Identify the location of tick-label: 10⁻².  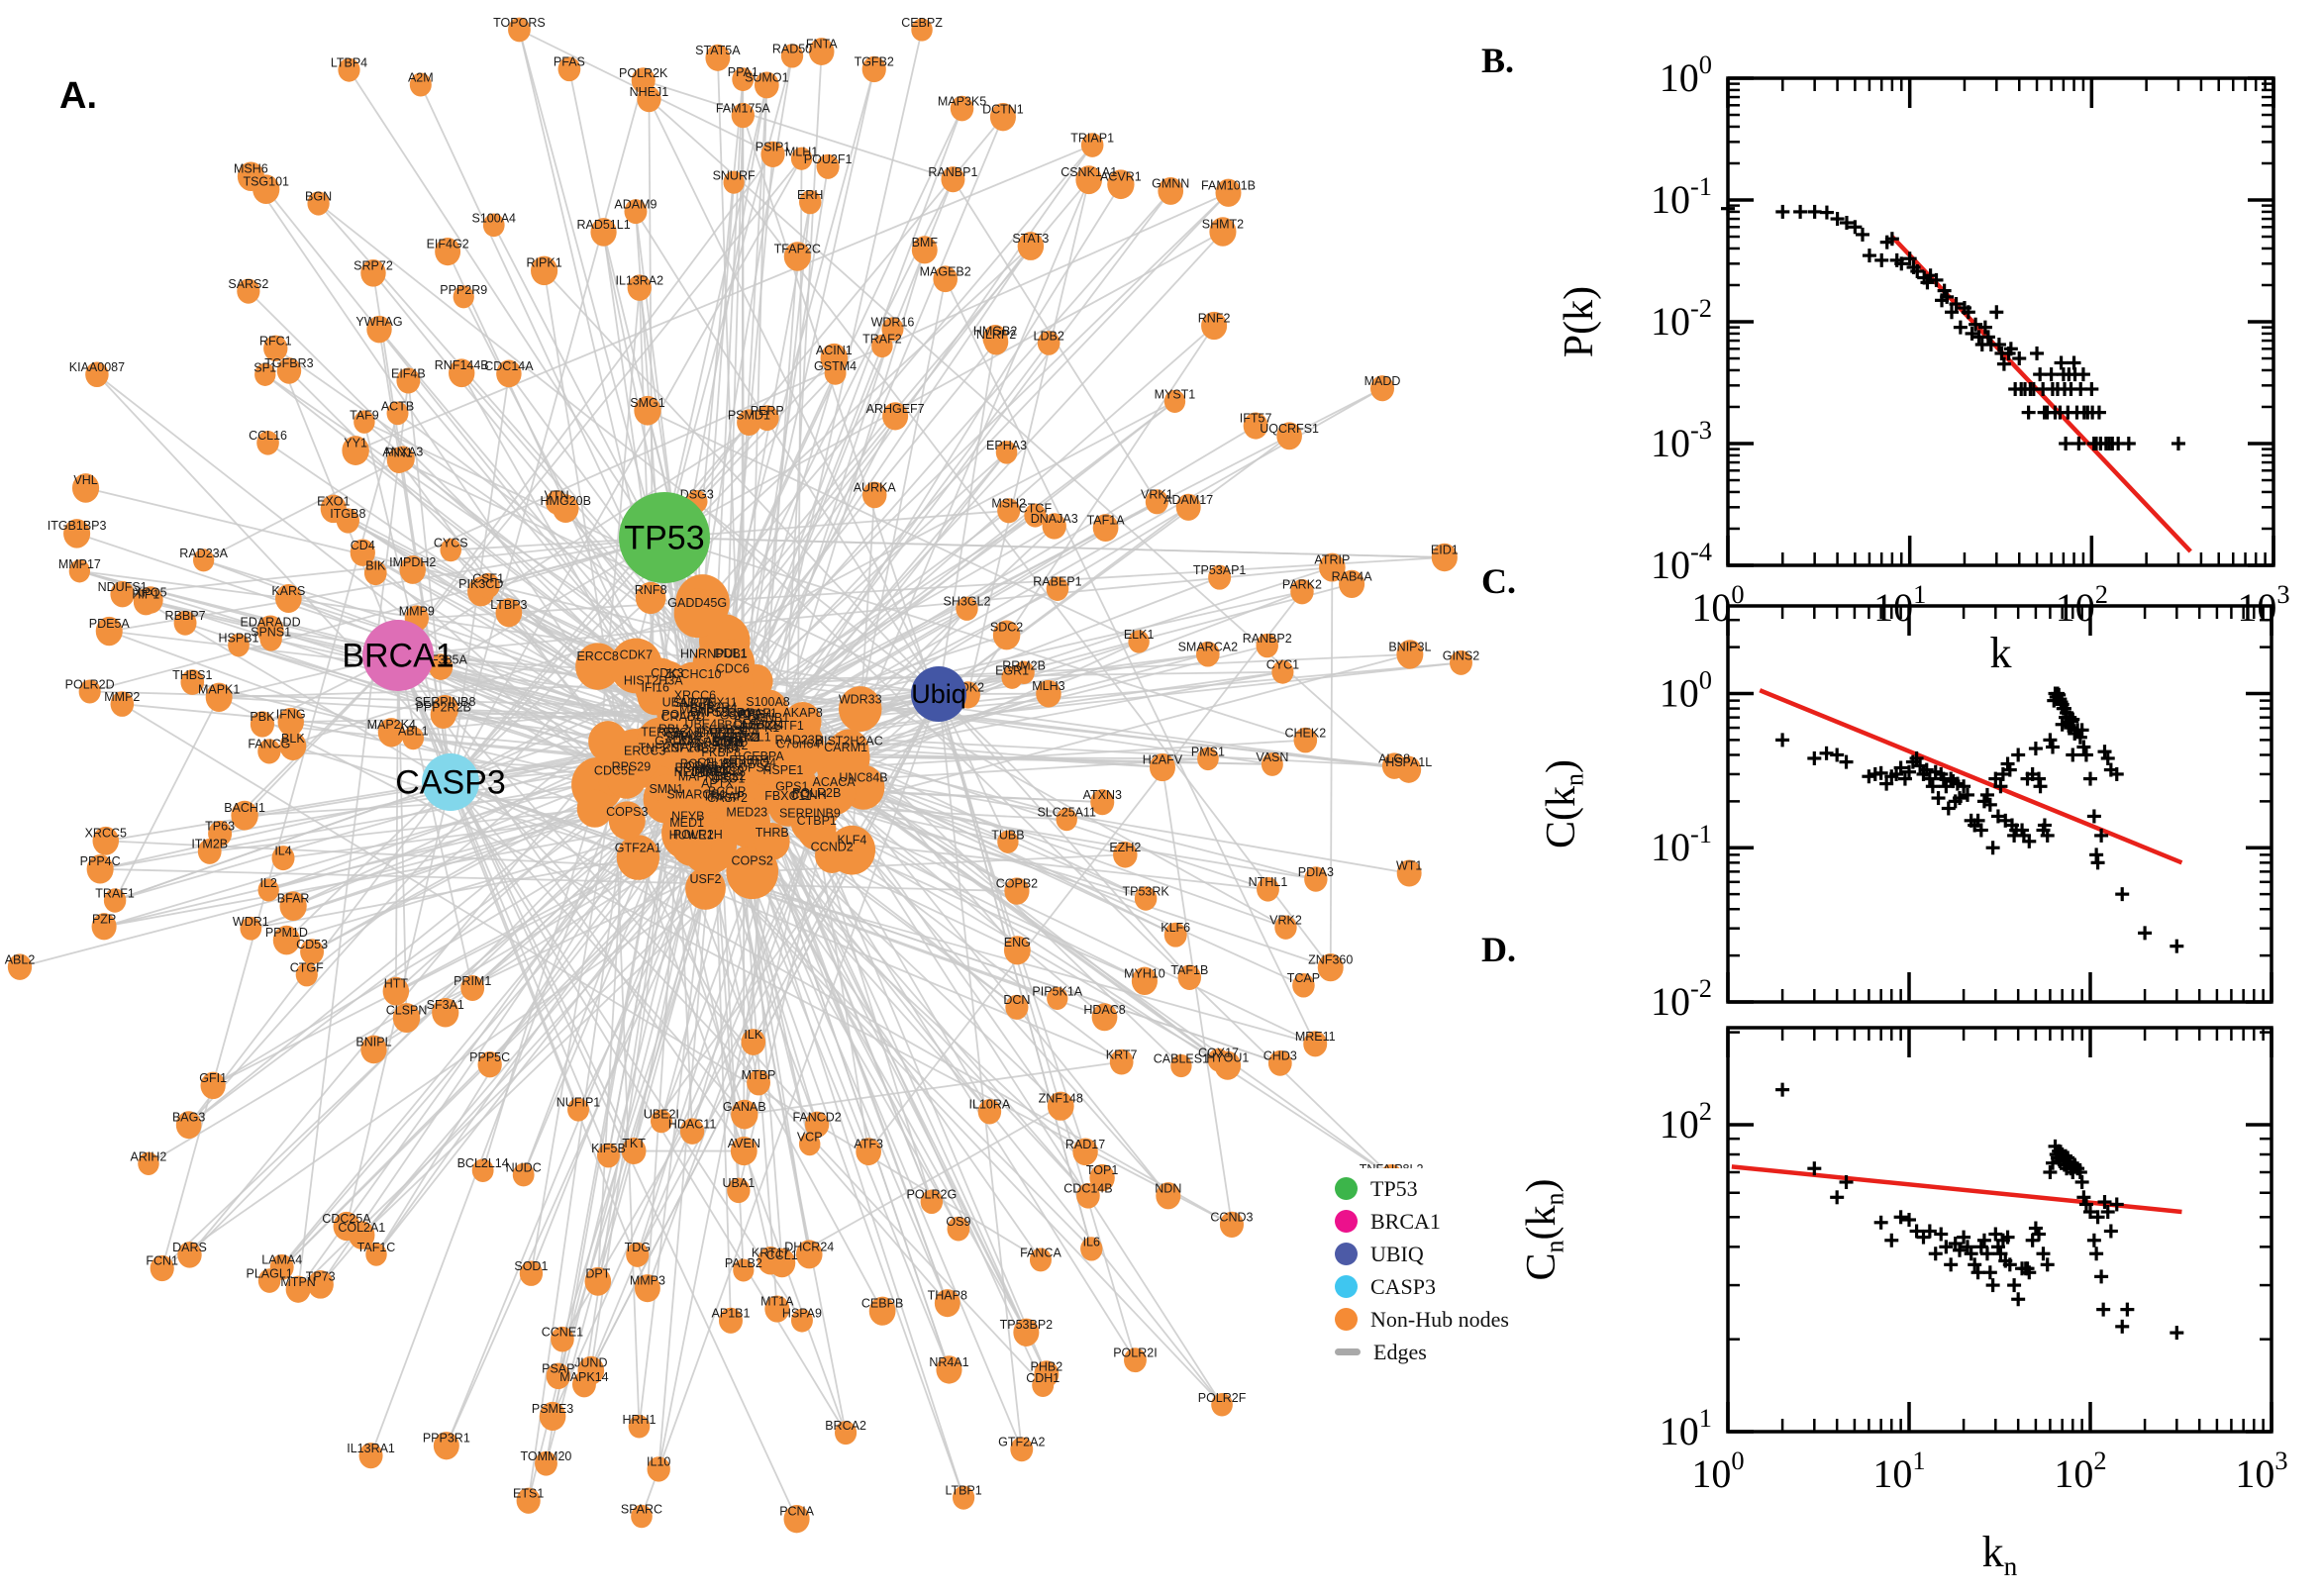
(1681, 318).